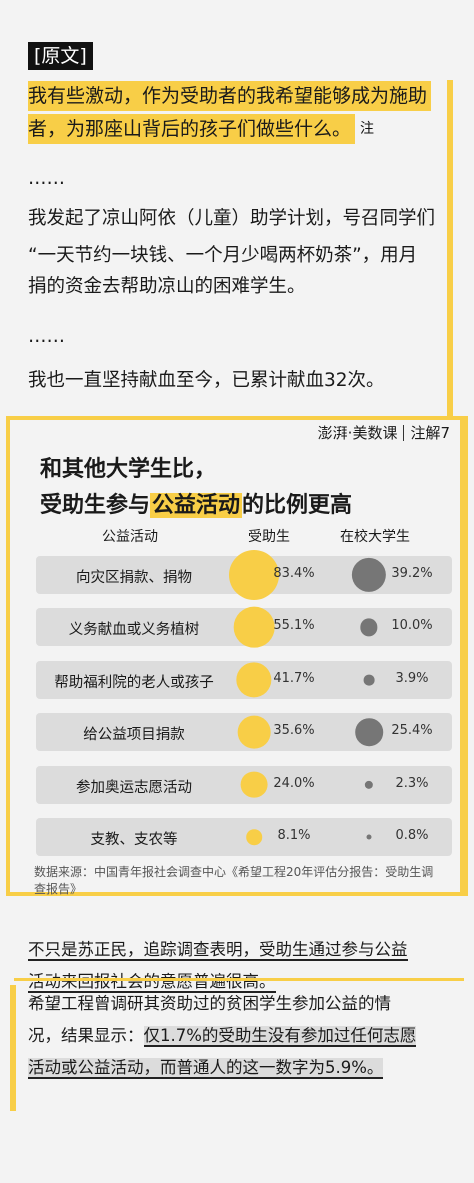 This screenshot has width=474, height=1183. I want to click on category-label: 向灾区捐款、捐物, so click(134, 578).